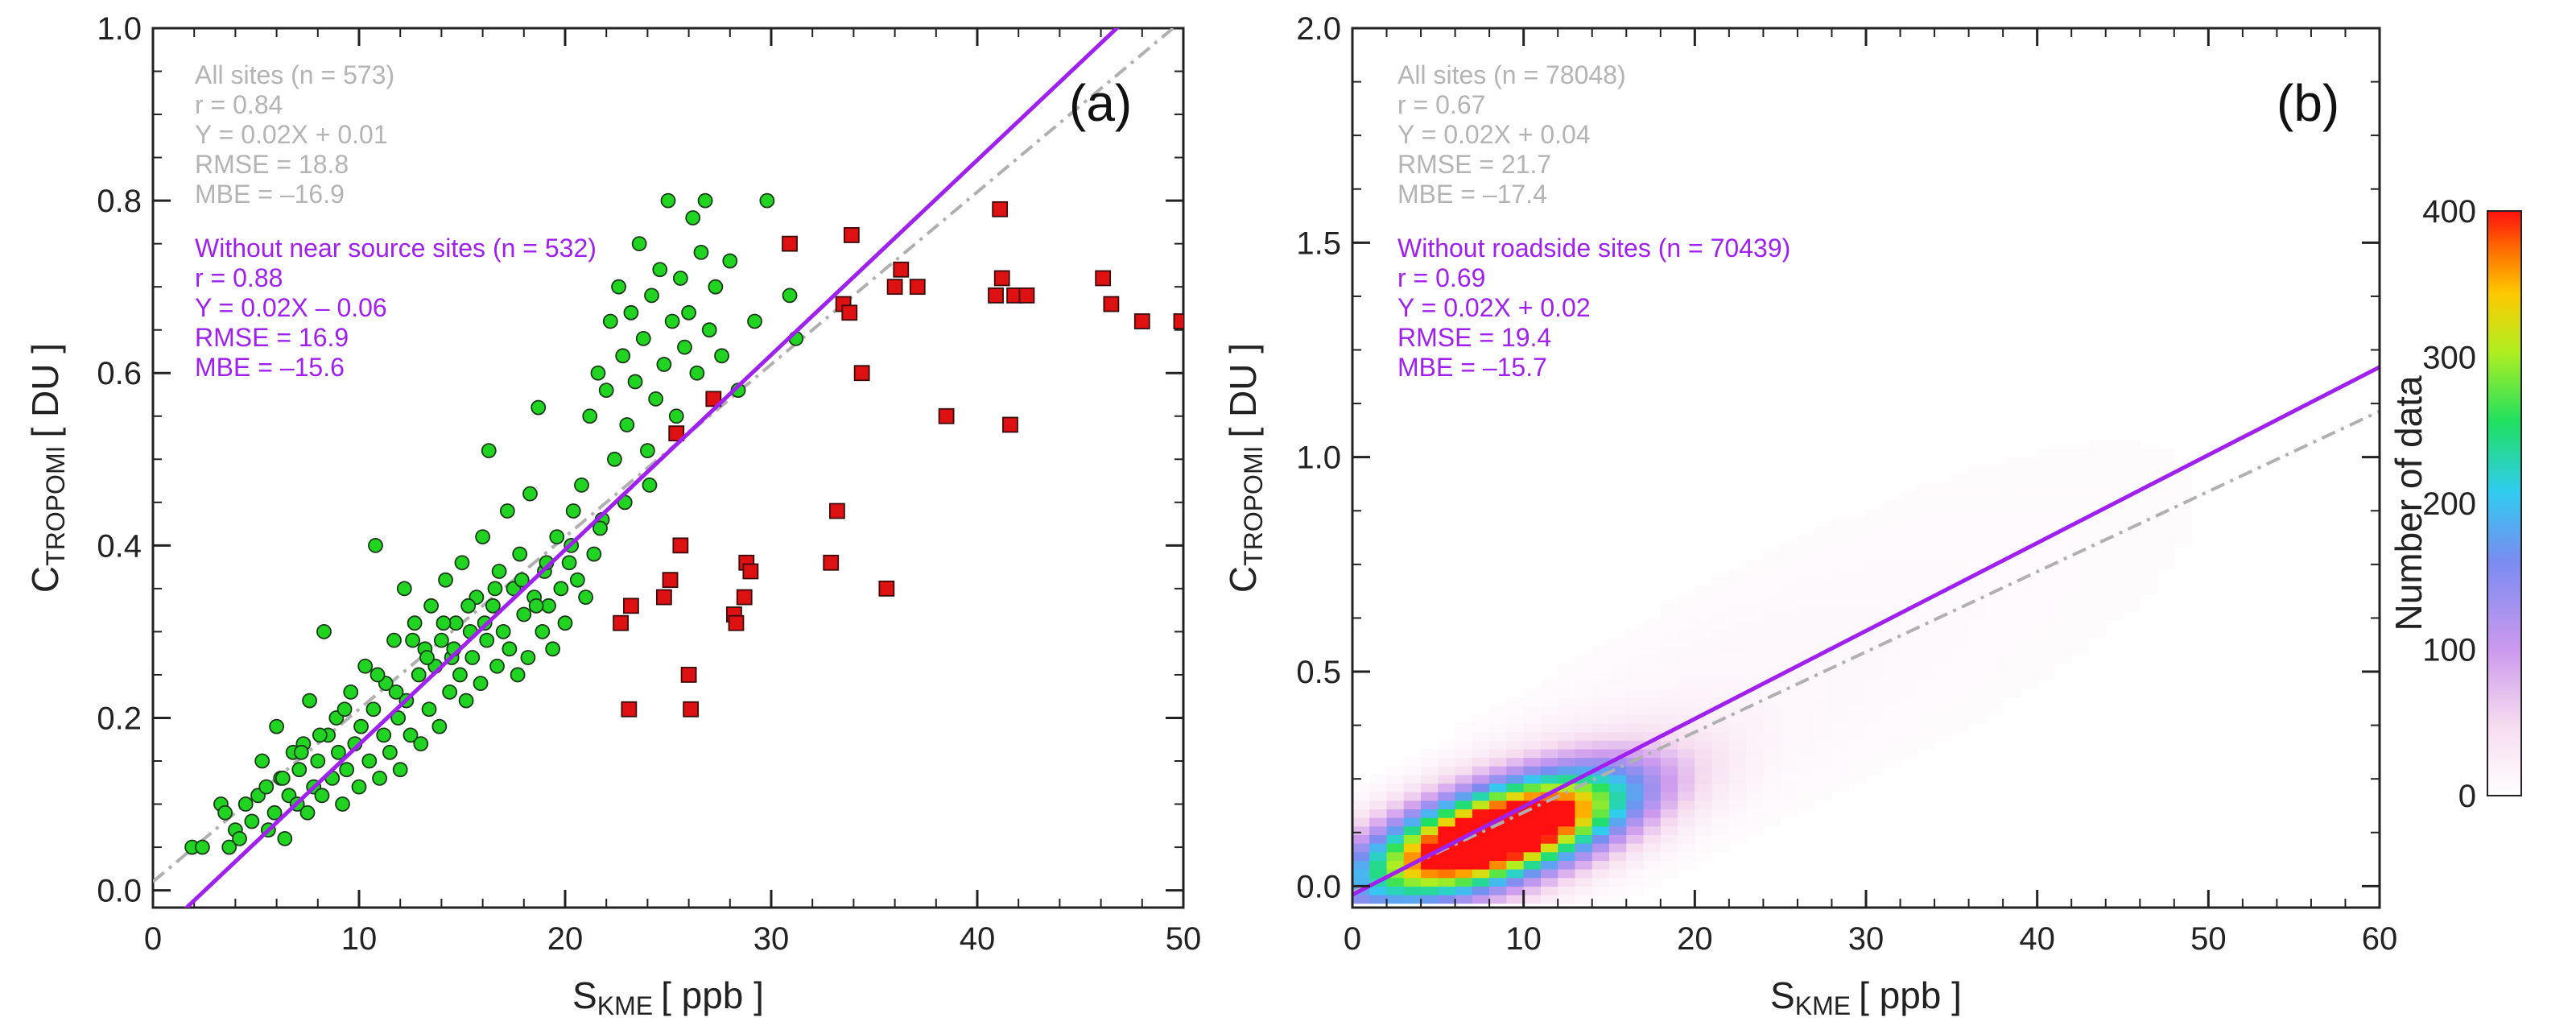 This screenshot has height=1034, width=2576. Describe the element at coordinates (119, 892) in the screenshot. I see `y-tick-label: 0.0` at that location.